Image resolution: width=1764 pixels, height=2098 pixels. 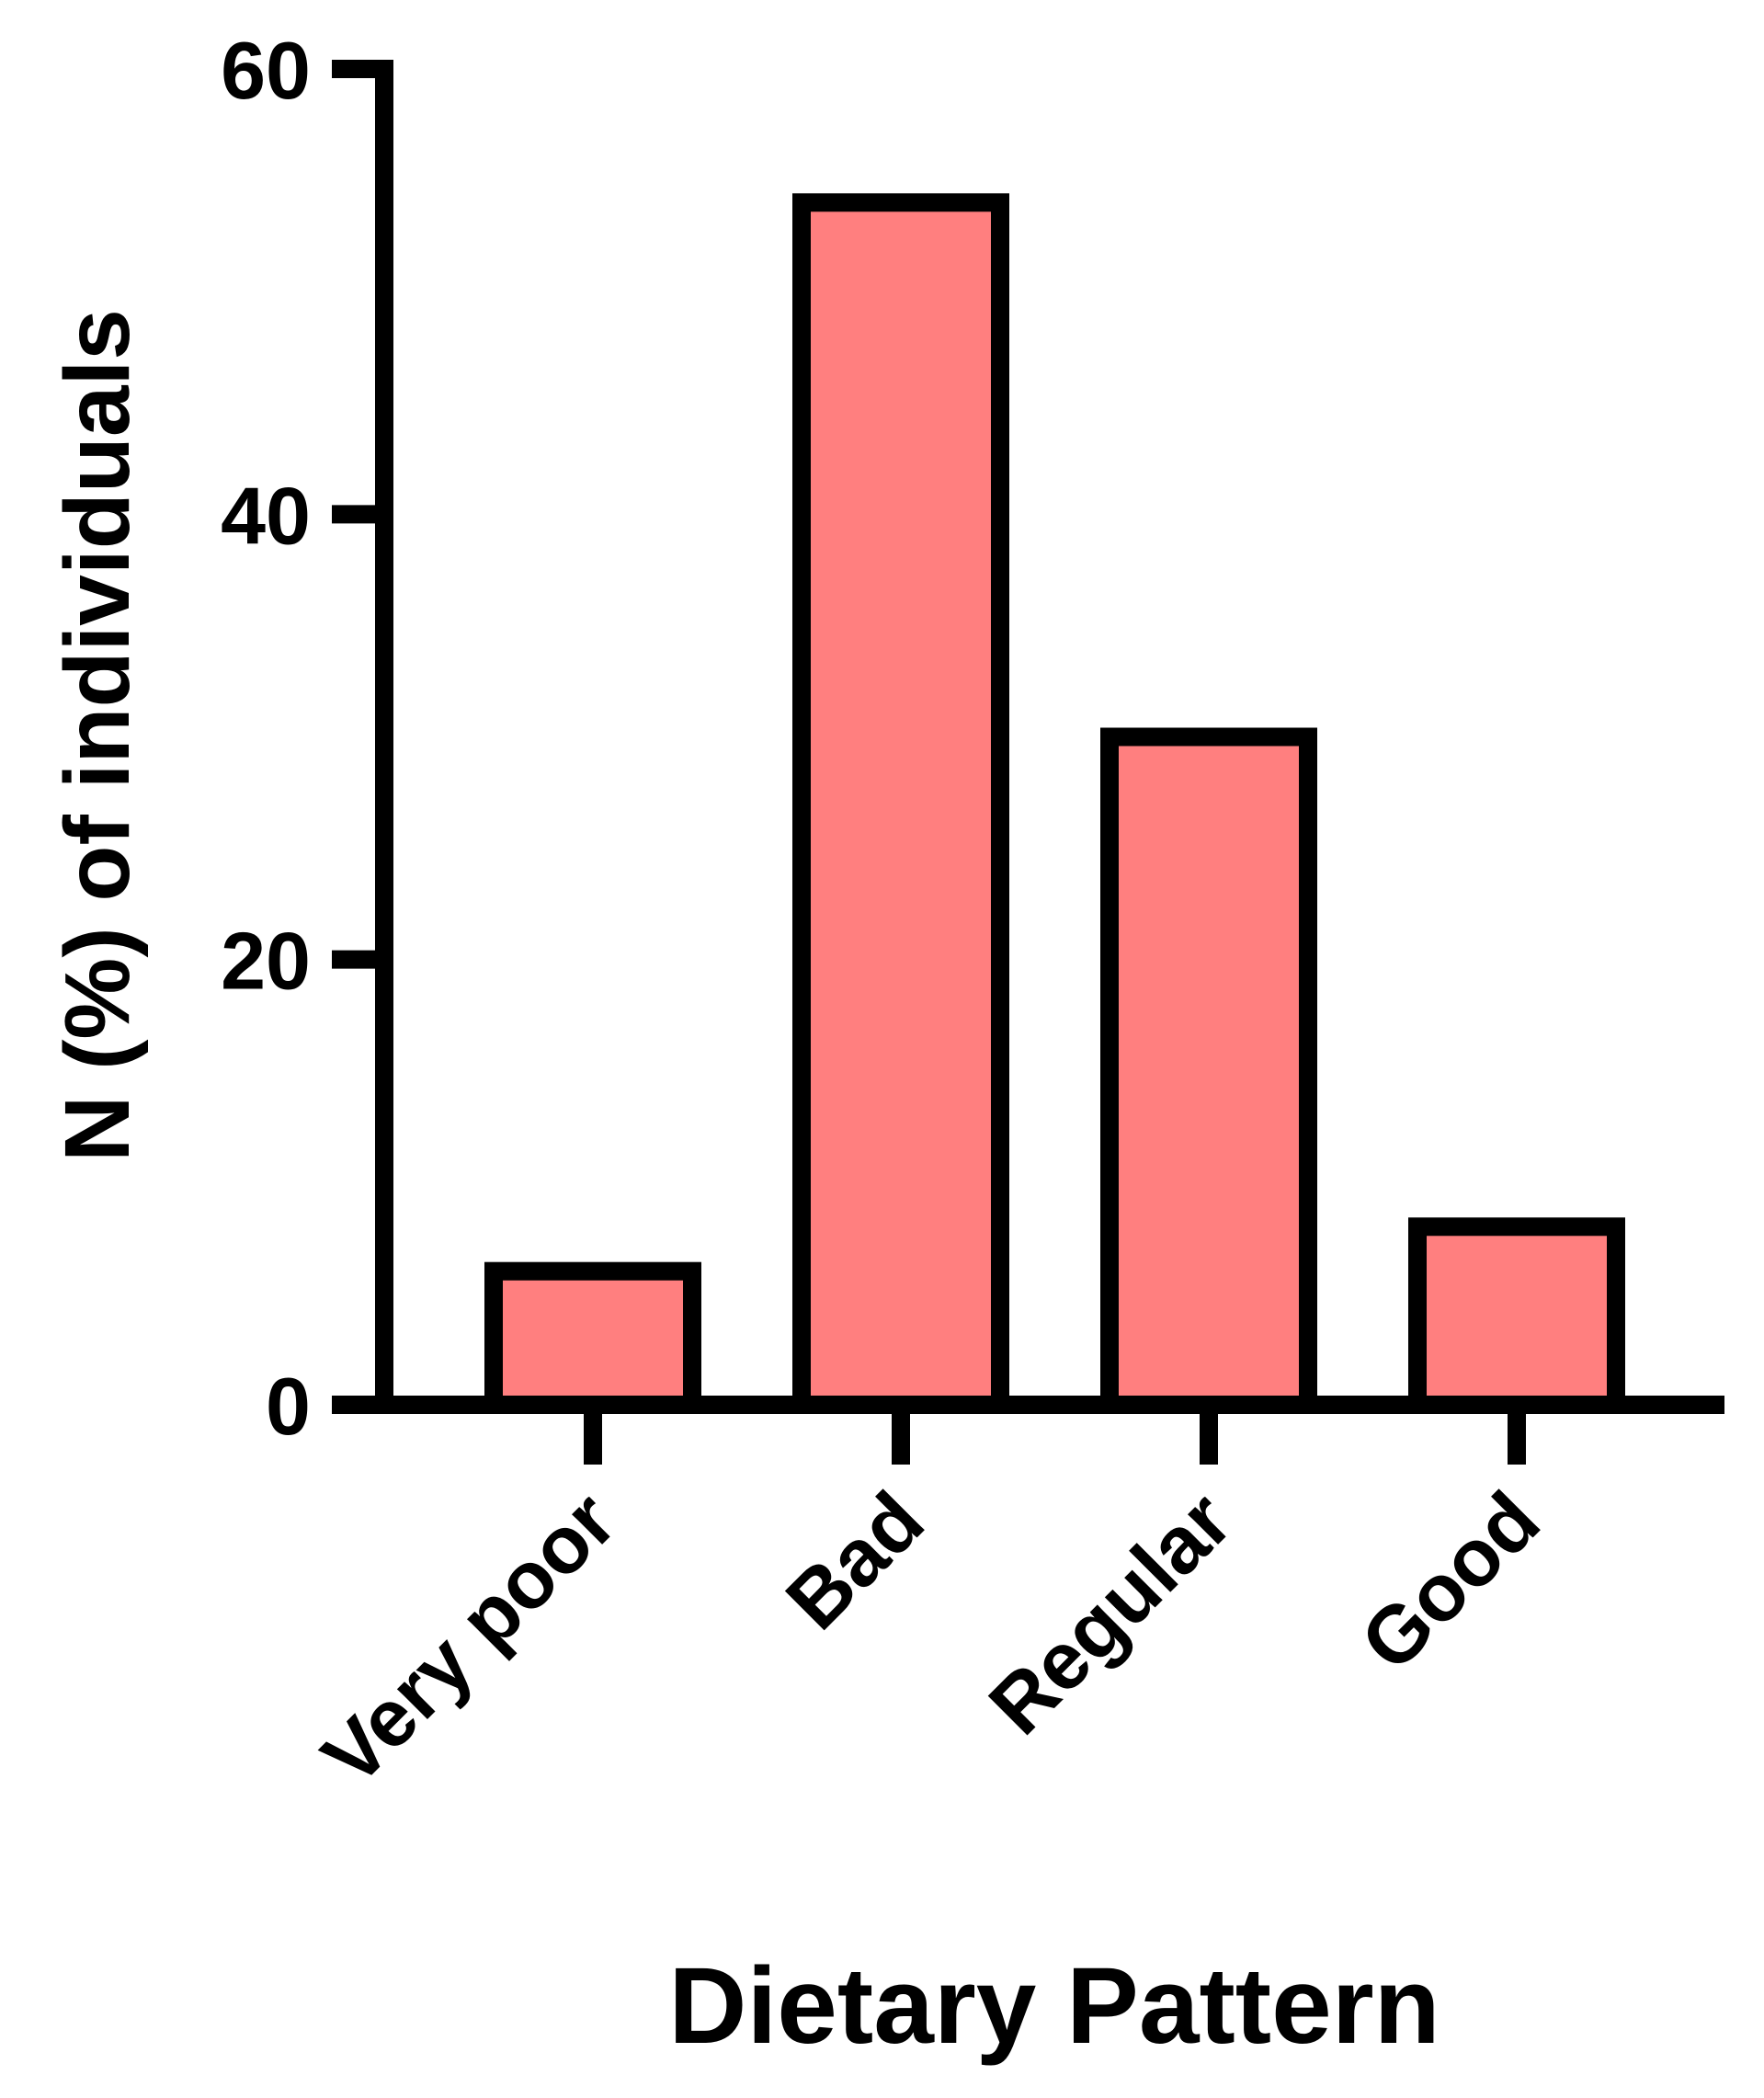 I want to click on x-tick-label: Regular, so click(x=1110, y=1612).